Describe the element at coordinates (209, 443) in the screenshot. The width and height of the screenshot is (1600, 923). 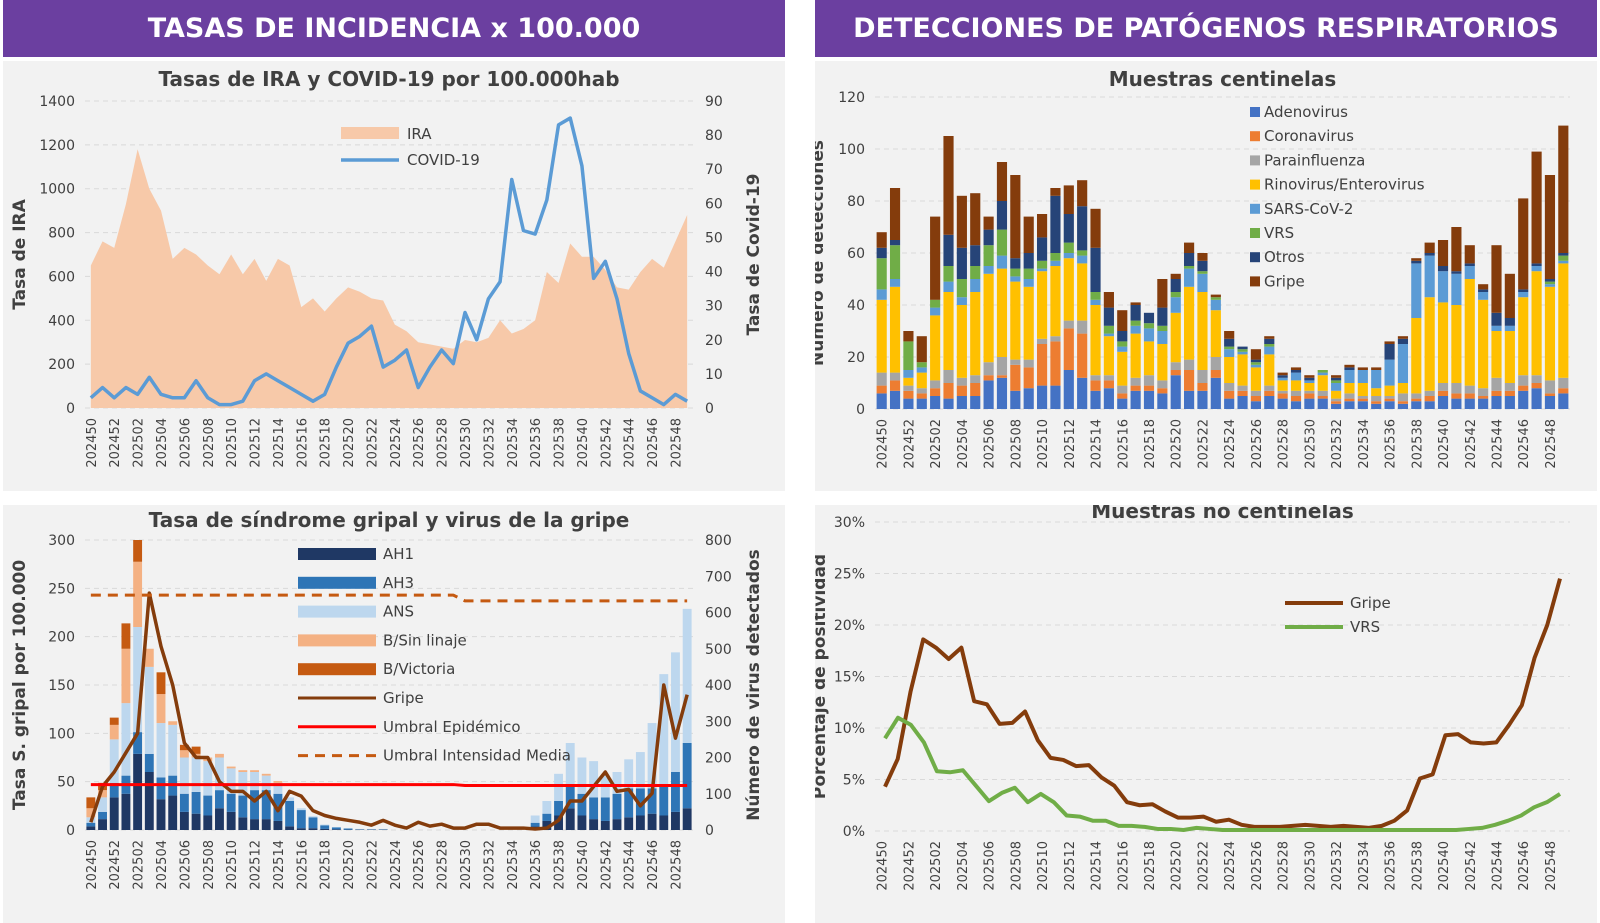
I see `ira-xtick: 202508` at that location.